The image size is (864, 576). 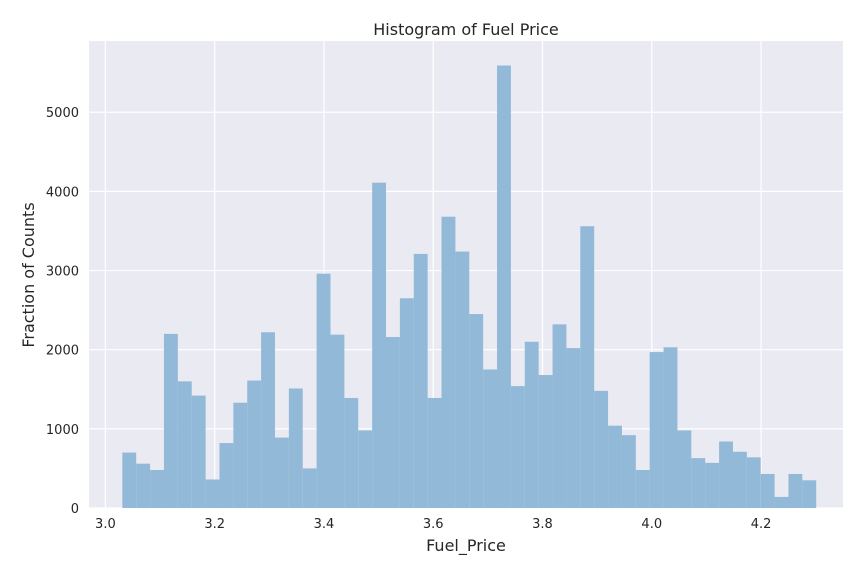 I want to click on y-tick-label: 4000, so click(x=62, y=192).